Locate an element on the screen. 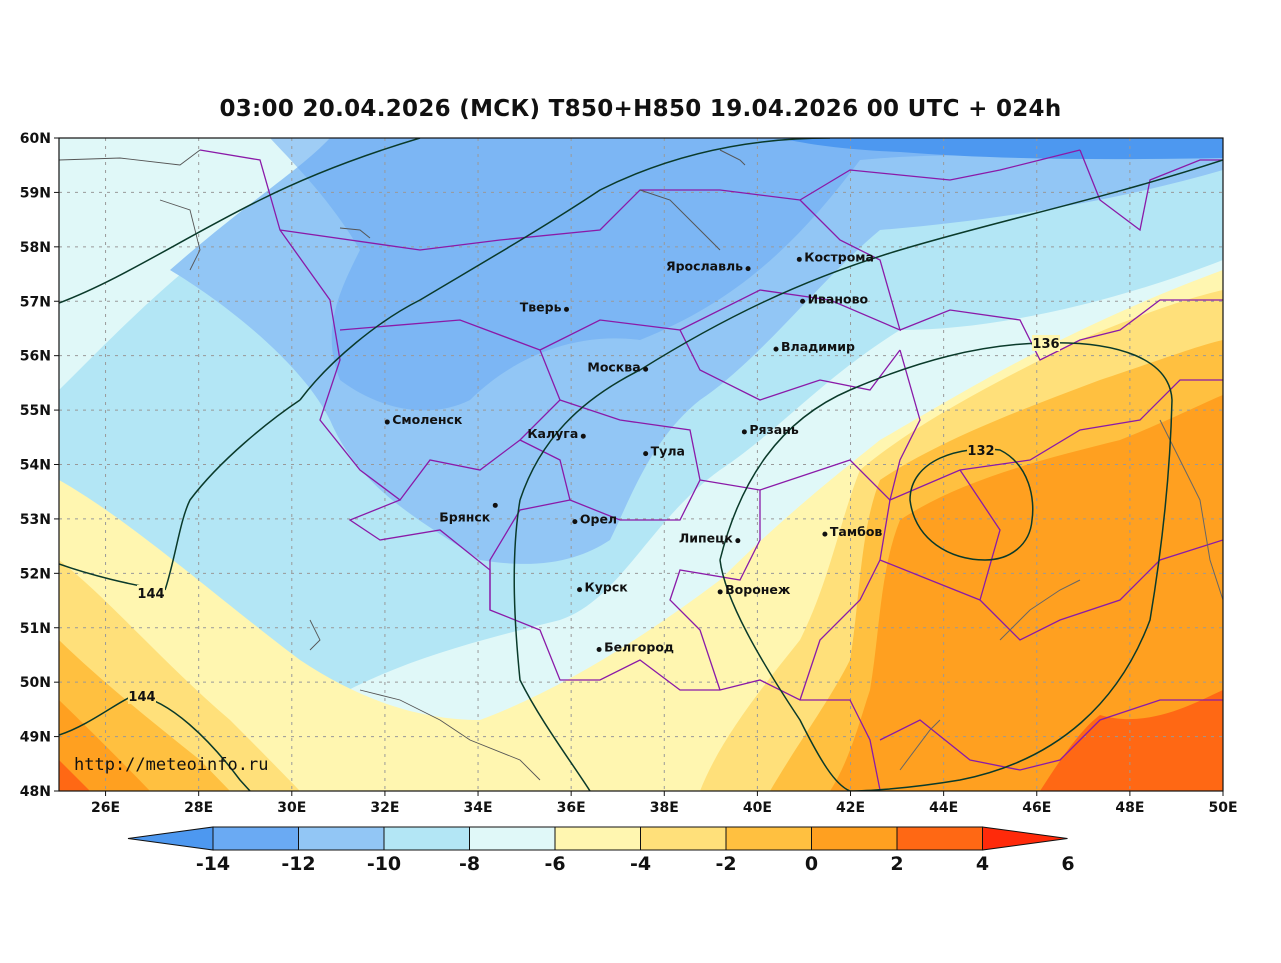 This screenshot has height=963, width=1281. lon-tick-label: 42E is located at coordinates (850, 808).